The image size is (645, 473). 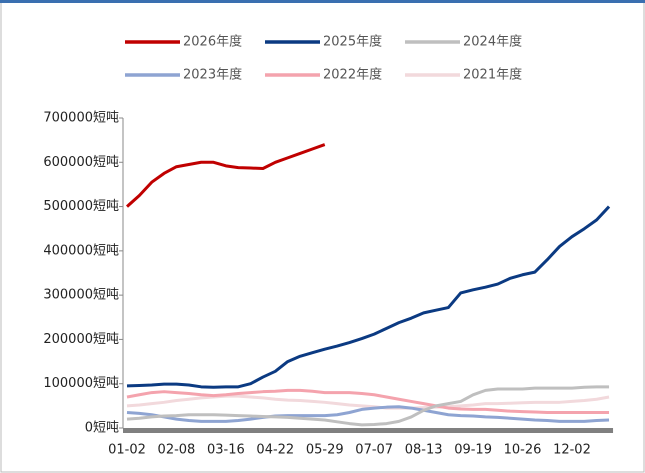 What do you see at coordinates (81, 295) in the screenshot?
I see `y-tick-label: 300000短吨` at bounding box center [81, 295].